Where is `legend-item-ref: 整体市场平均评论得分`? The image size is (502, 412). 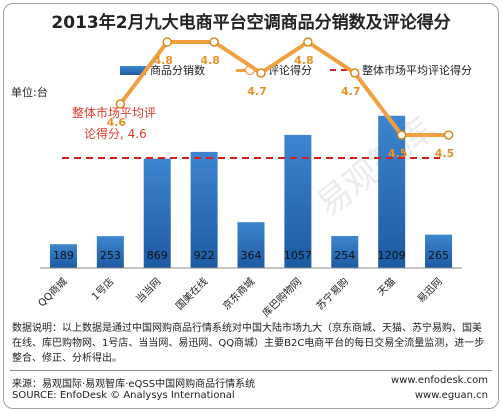 legend-item-ref: 整体市场平均评论得分 is located at coordinates (401, 70).